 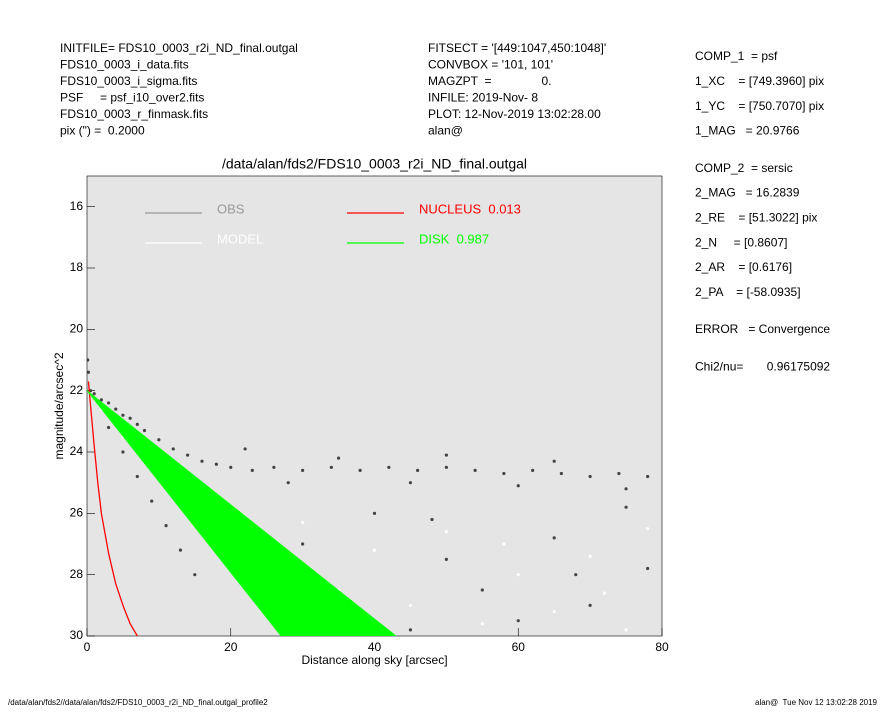 I want to click on header-line: MAGZPT = 0., so click(x=489, y=81).